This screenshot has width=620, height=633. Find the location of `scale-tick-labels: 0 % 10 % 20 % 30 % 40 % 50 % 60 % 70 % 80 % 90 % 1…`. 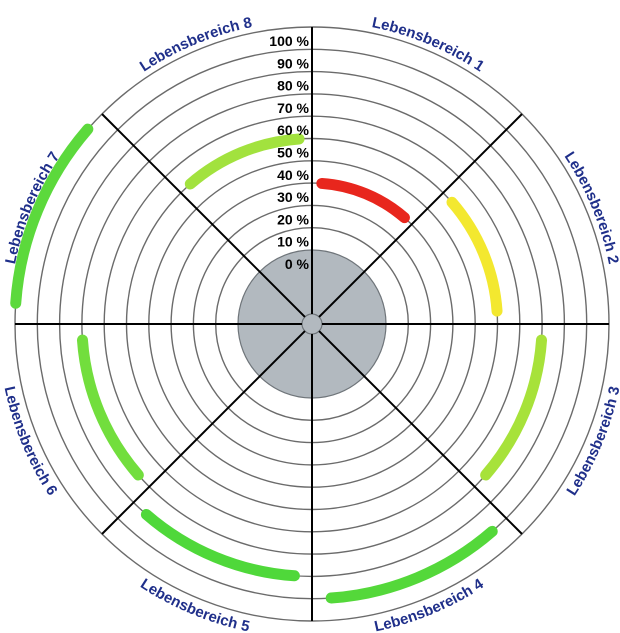

scale-tick-labels: 0 % 10 % 20 % 30 % 40 % 50 % 60 % 70 % 80 % 90 % 1… is located at coordinates (289, 152).